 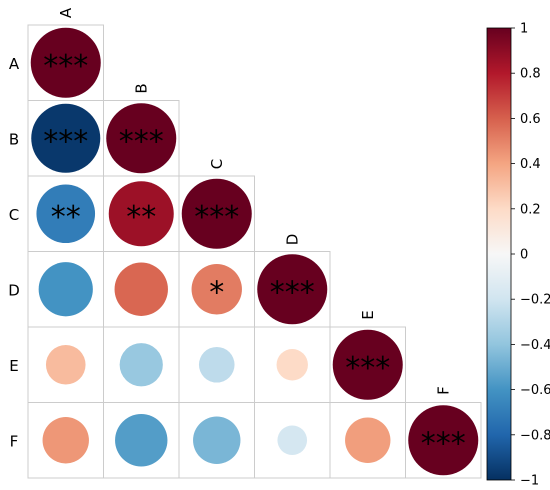 What do you see at coordinates (443, 443) in the screenshot?
I see `significance-F-F: ***` at bounding box center [443, 443].